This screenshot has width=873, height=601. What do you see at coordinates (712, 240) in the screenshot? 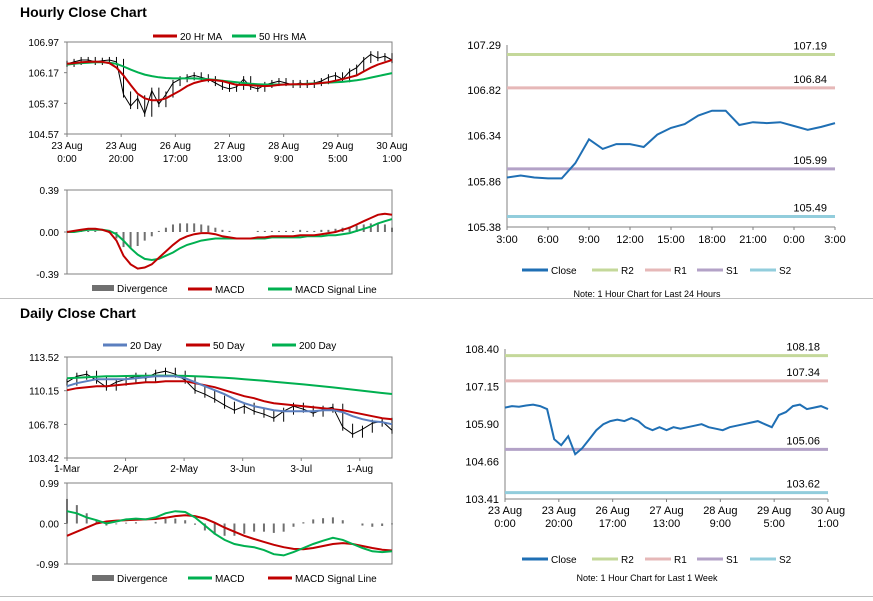
I see `close24-x-label: 18:00` at bounding box center [712, 240].